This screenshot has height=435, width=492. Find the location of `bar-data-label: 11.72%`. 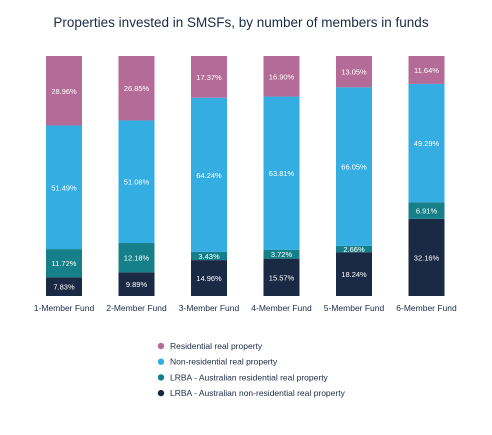

bar-data-label: 11.72% is located at coordinates (64, 263).